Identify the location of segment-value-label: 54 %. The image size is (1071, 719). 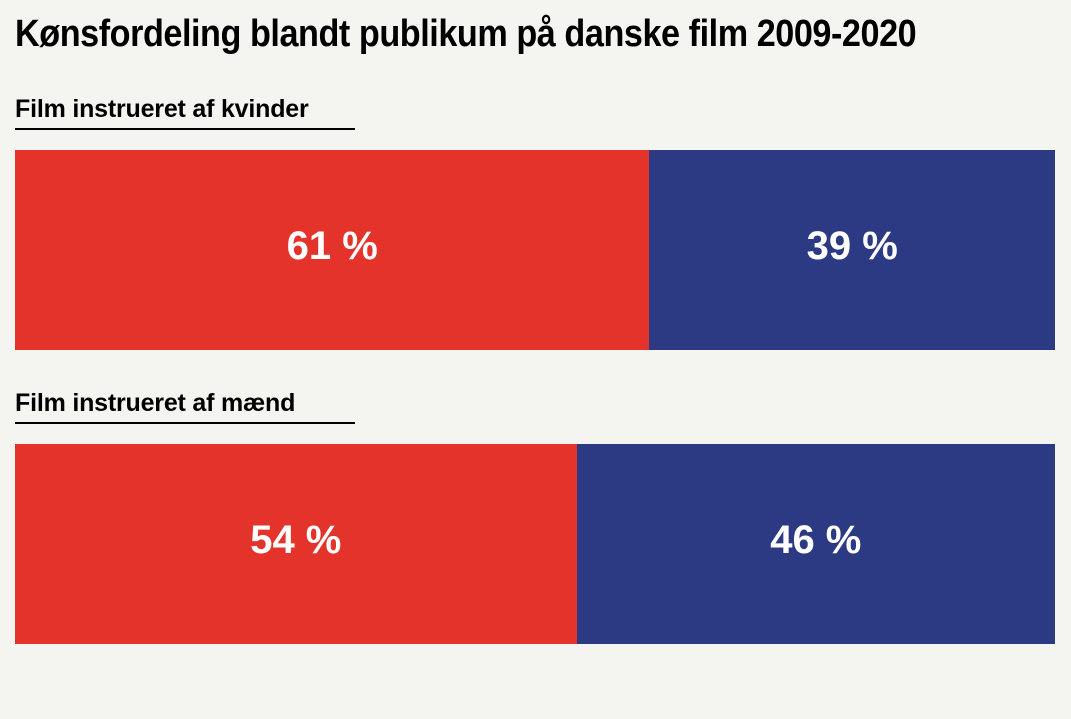
(296, 539).